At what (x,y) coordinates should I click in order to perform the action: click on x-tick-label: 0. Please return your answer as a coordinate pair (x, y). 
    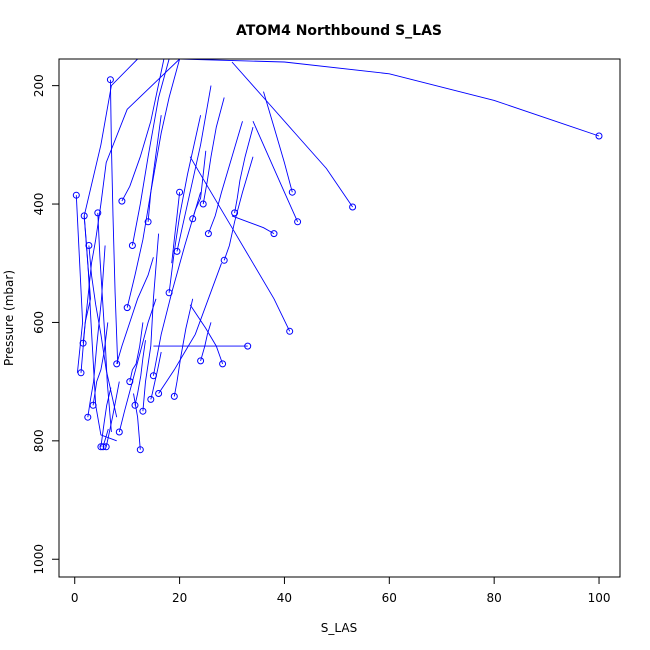
    Looking at the image, I should click on (75, 598).